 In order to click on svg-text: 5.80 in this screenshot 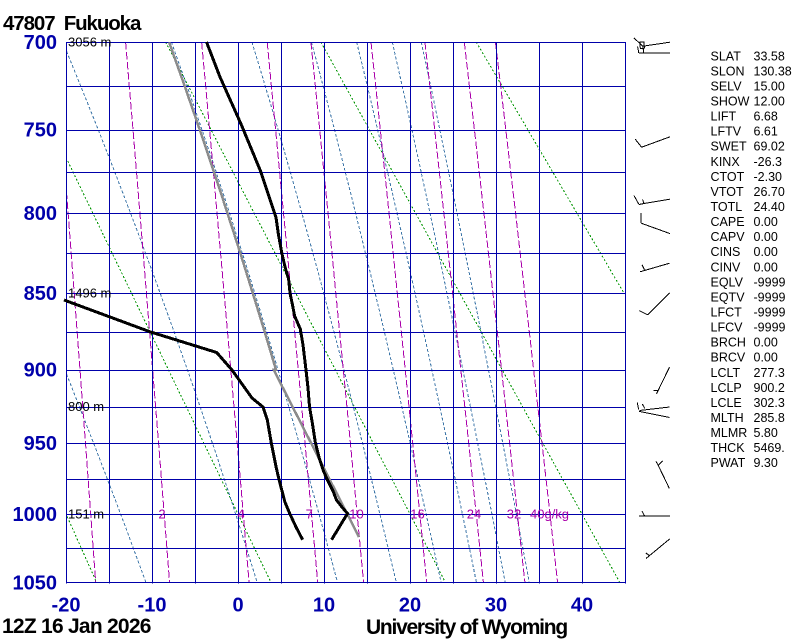, I will do `click(766, 433)`.